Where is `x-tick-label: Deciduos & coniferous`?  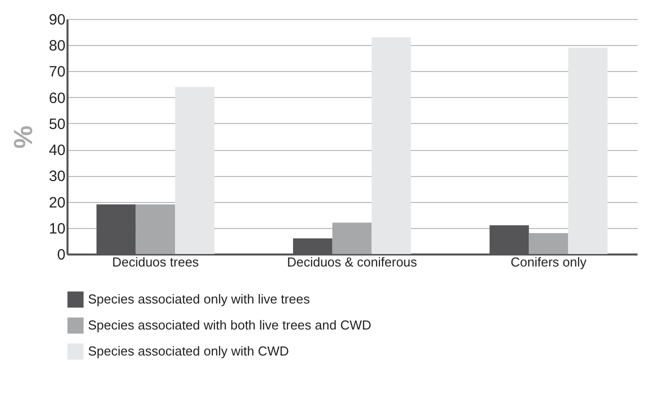 x-tick-label: Deciduos & coniferous is located at coordinates (352, 262).